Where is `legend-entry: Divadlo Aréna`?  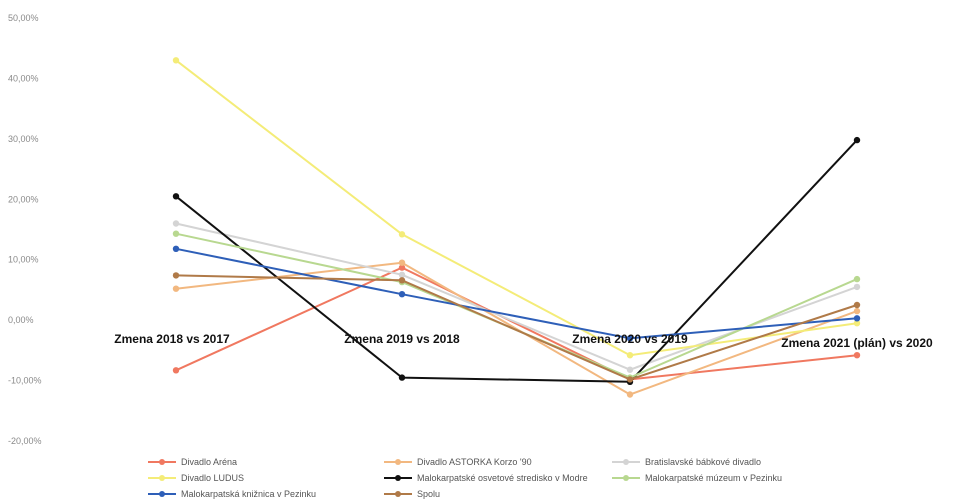 legend-entry: Divadlo Aréna is located at coordinates (192, 462).